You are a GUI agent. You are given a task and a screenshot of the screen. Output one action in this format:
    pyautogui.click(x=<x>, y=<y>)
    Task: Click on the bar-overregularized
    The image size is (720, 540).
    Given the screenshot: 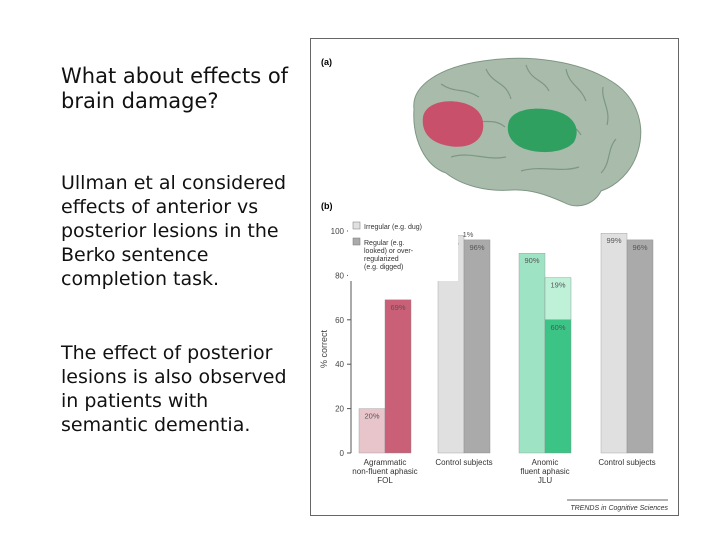 What is the action you would take?
    pyautogui.click(x=558, y=298)
    